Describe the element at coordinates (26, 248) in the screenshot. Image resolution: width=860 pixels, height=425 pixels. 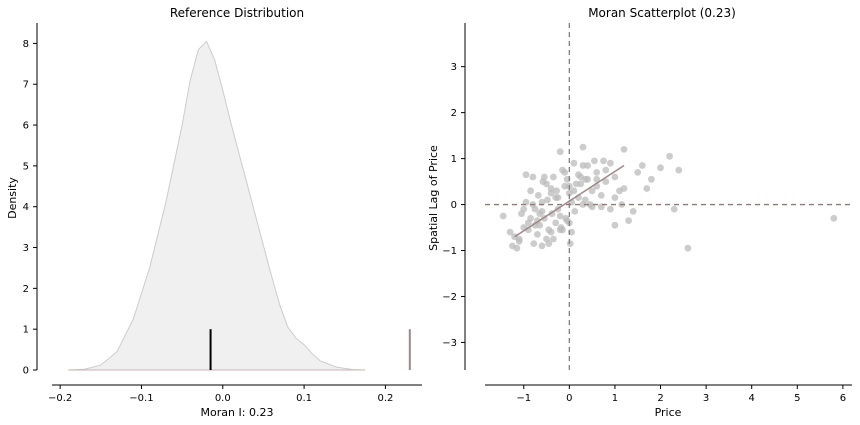
I see `left-y-tick-label: 3` at that location.